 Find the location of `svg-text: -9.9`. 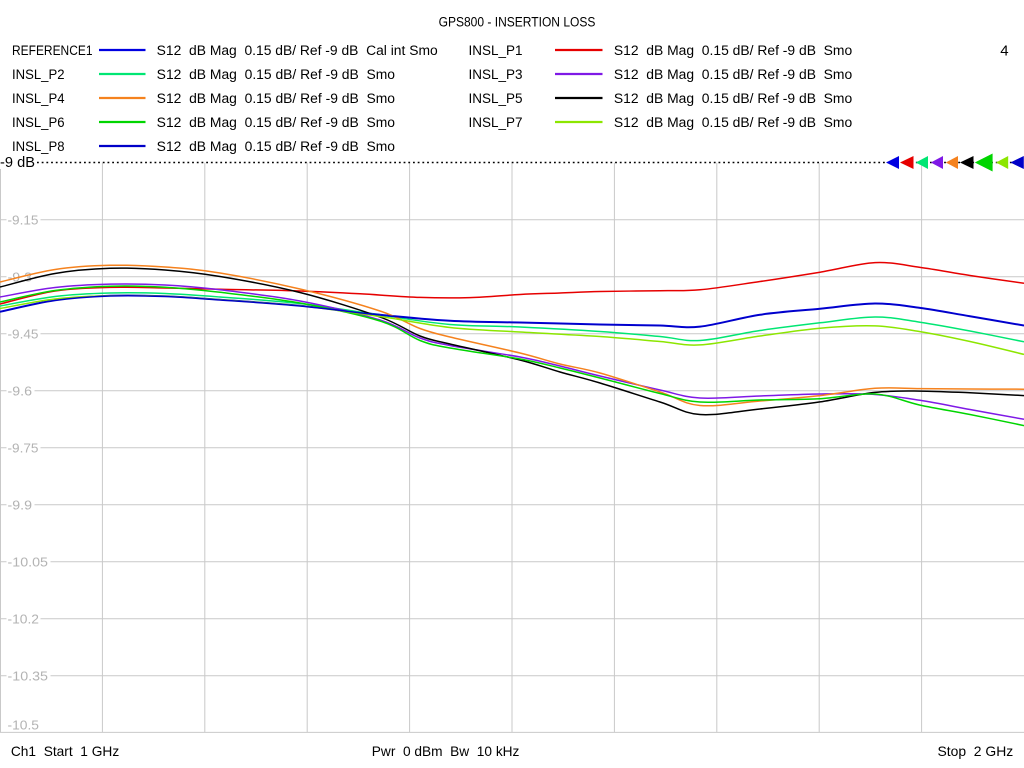

svg-text: -9.9 is located at coordinates (20, 504).